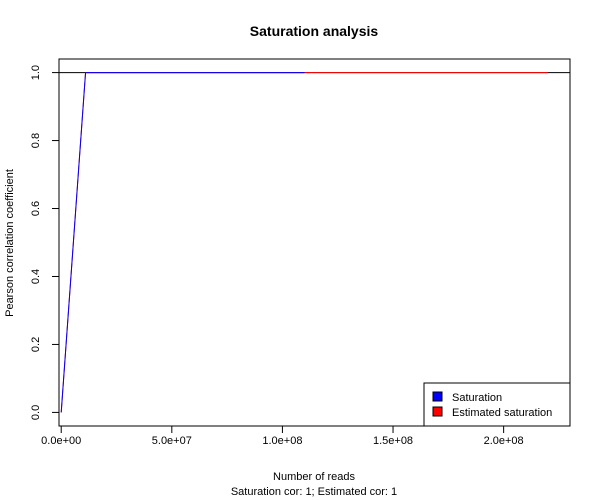 This screenshot has width=600, height=500. I want to click on x-tick-label: 2.0e+08, so click(504, 441).